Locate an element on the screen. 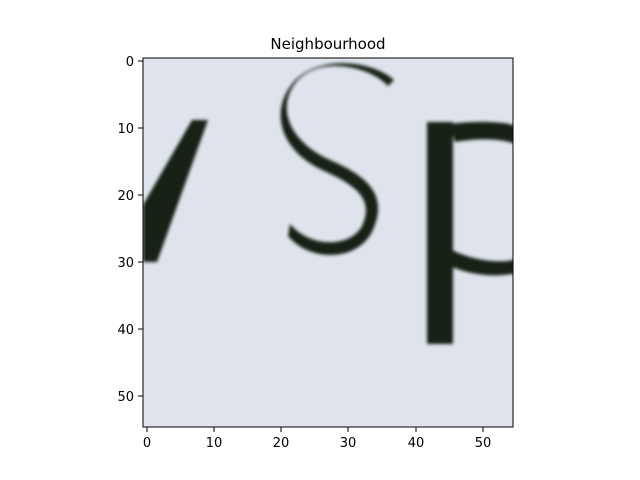 This screenshot has height=480, width=640. slash-glyph is located at coordinates (175, 191).